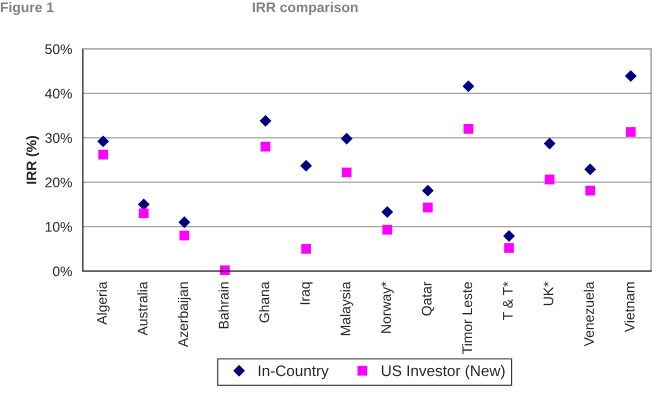 The width and height of the screenshot is (663, 401). Describe the element at coordinates (467, 318) in the screenshot. I see `x-tick-label: Timor Leste` at that location.